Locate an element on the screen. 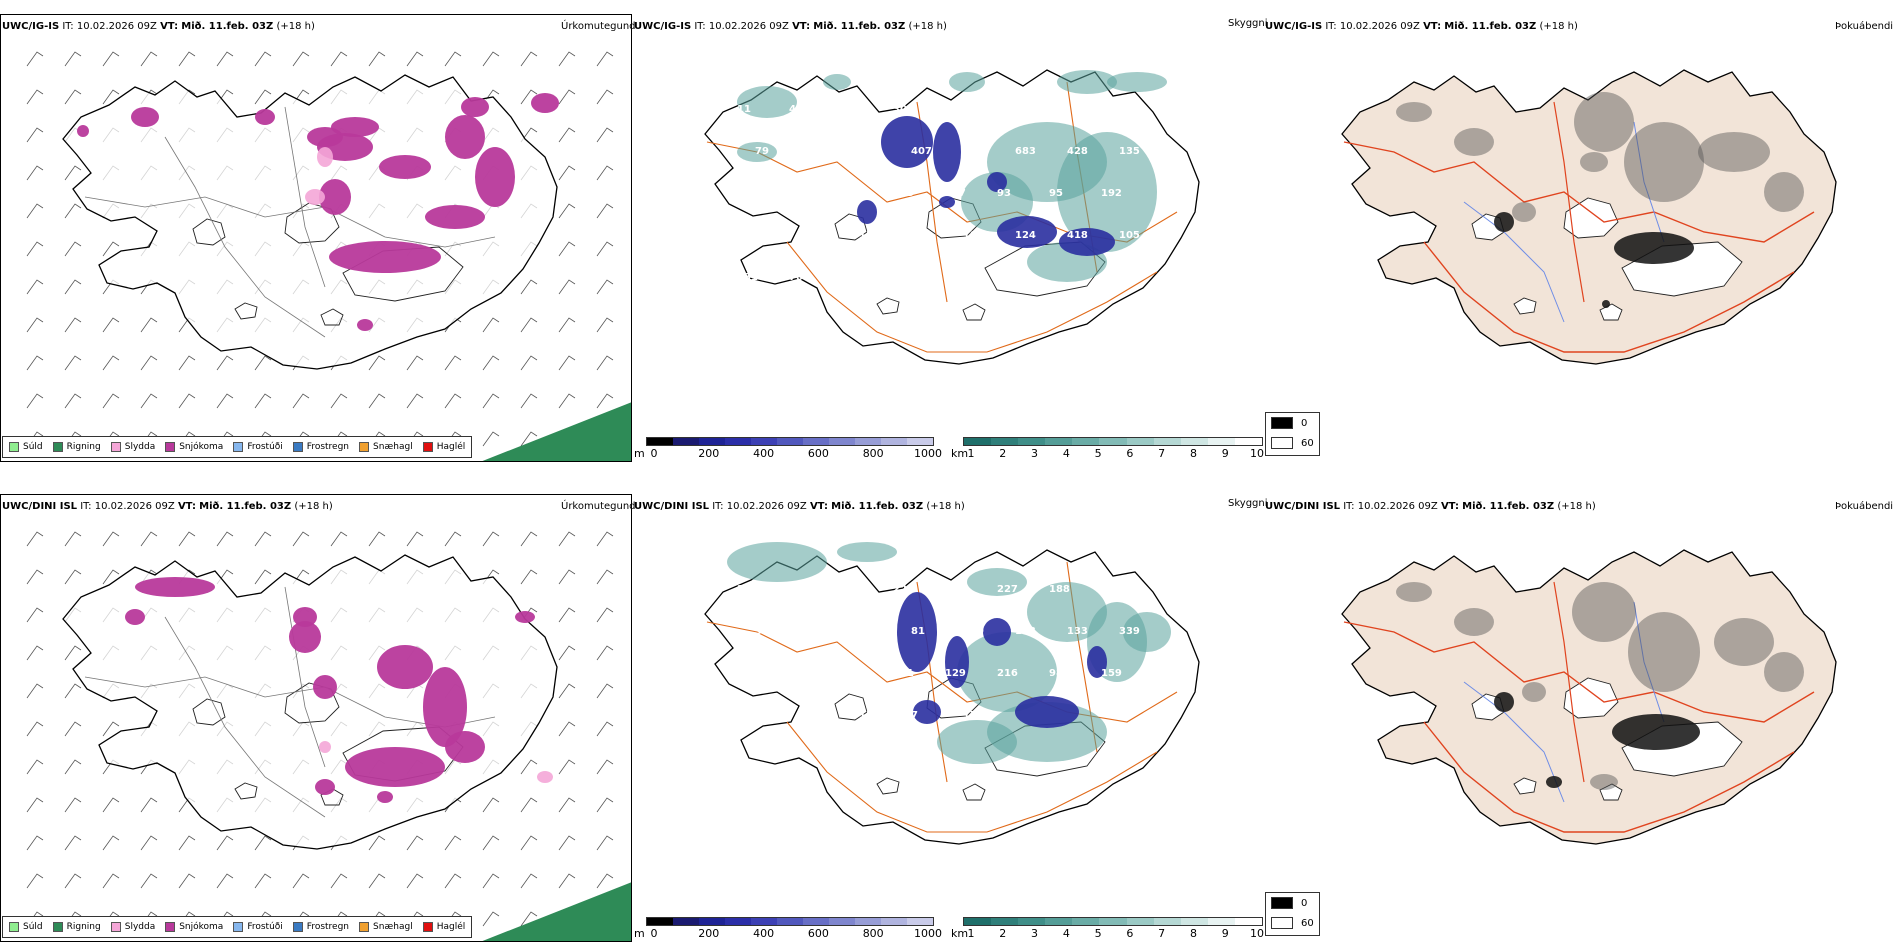  cloud-base-value: 17 is located at coordinates (970, 715).